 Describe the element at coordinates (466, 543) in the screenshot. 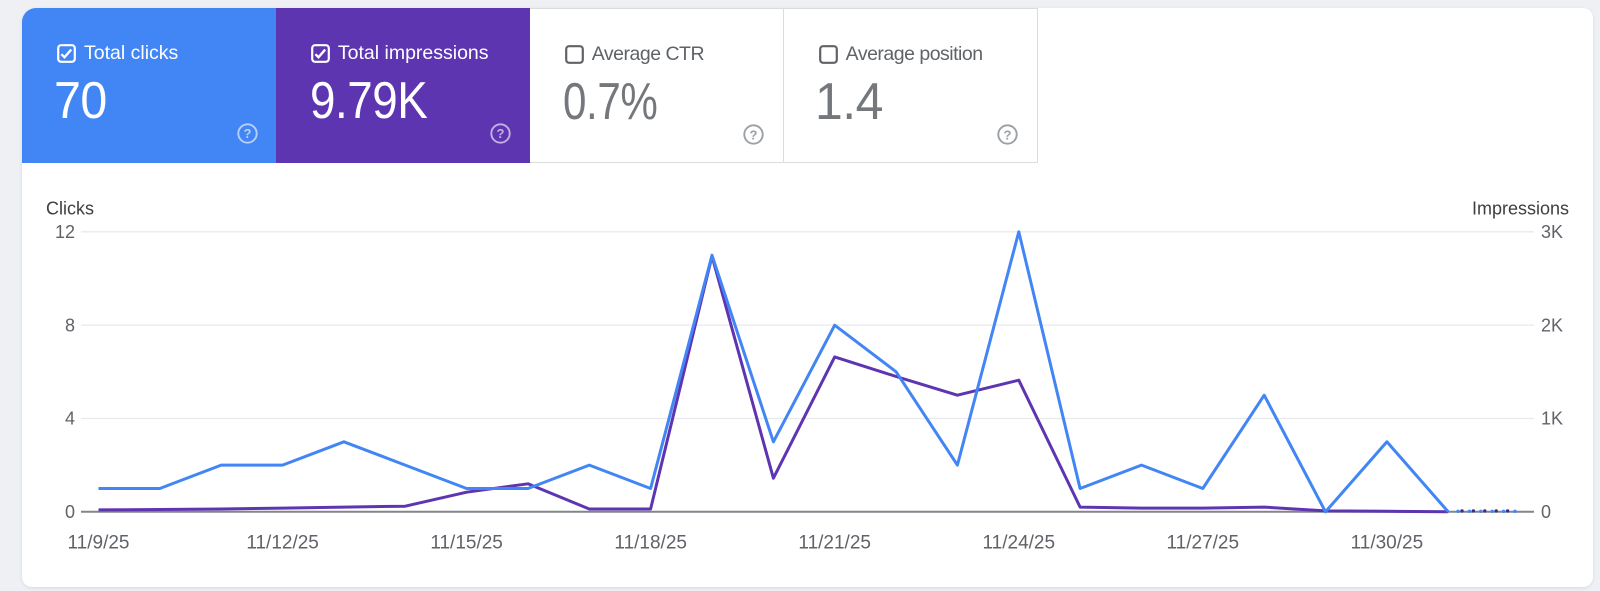

I see `svg-text: 11/15/25` at that location.